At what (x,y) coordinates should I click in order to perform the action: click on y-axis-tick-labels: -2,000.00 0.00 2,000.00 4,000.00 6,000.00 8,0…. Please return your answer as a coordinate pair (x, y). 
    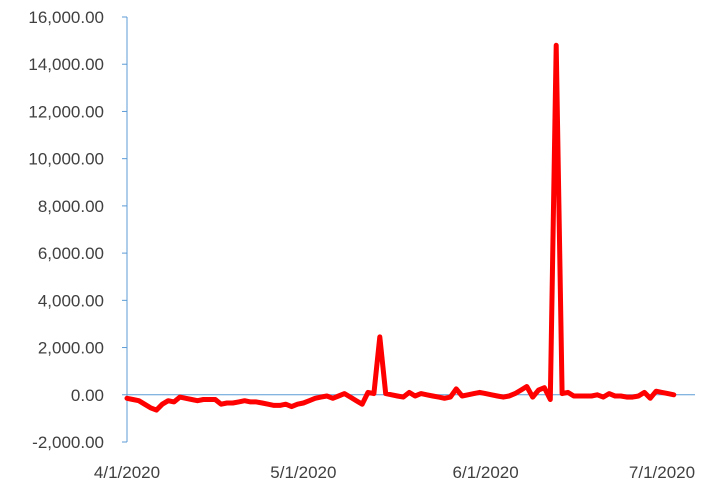
    Looking at the image, I should click on (66, 230).